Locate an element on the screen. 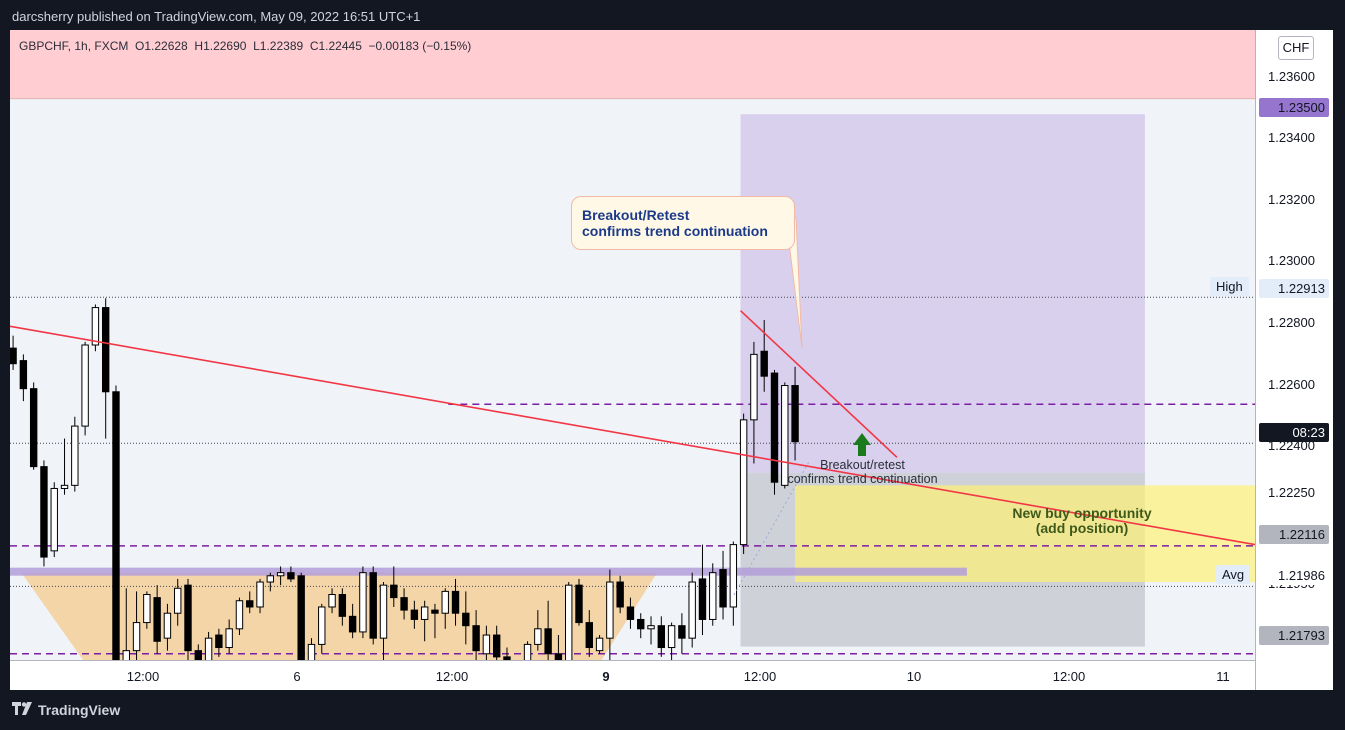 Image resolution: width=1345 pixels, height=730 pixels. tradingview-logo-icon is located at coordinates (23, 710).